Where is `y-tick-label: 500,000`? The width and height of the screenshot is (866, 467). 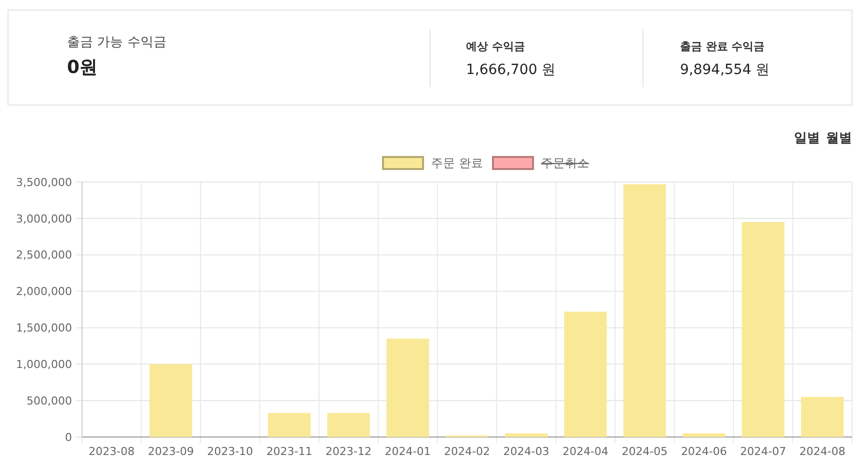
y-tick-label: 500,000 is located at coordinates (49, 401).